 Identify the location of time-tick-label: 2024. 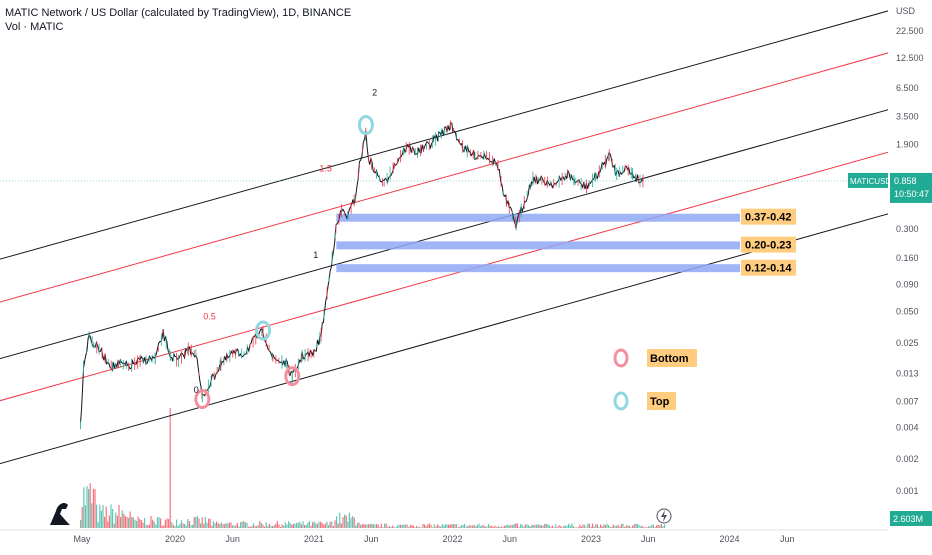
(730, 539).